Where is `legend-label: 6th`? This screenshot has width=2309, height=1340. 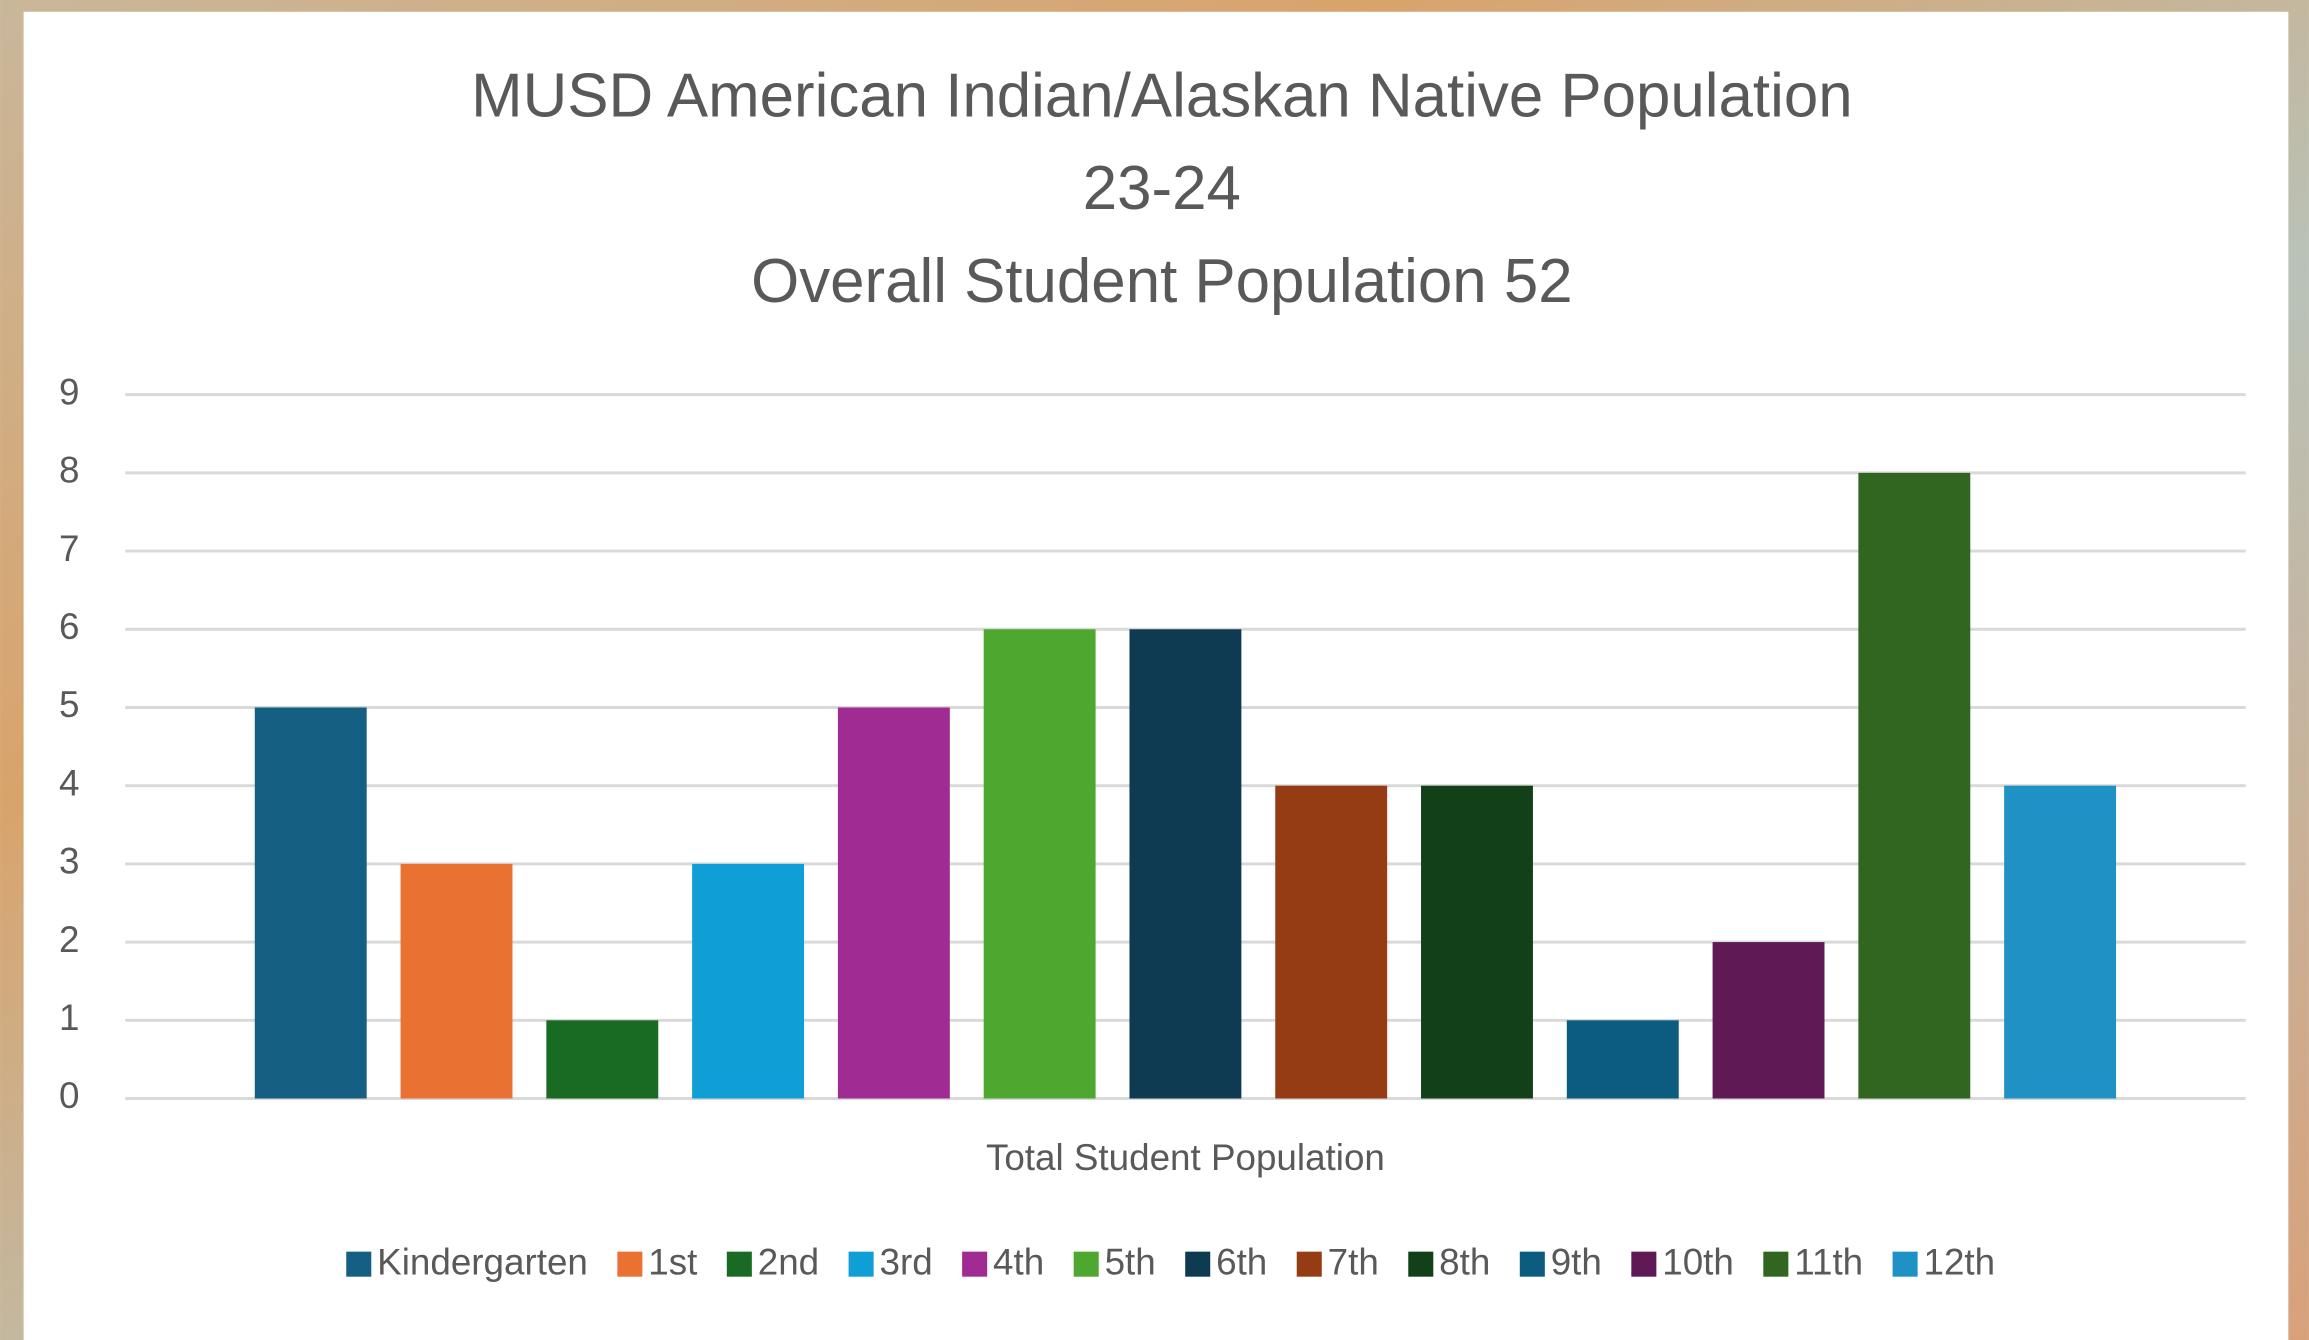
legend-label: 6th is located at coordinates (1241, 1262).